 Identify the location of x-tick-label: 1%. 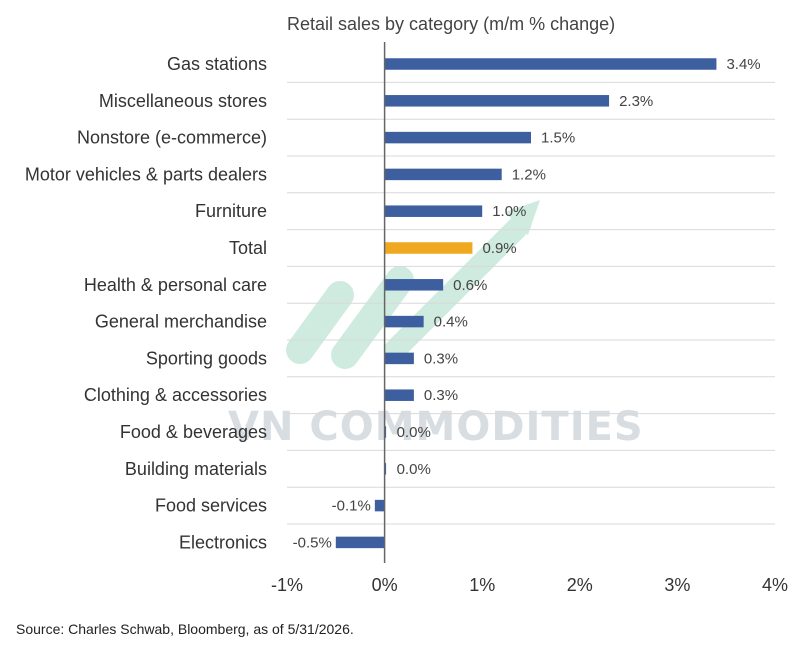
(482, 585).